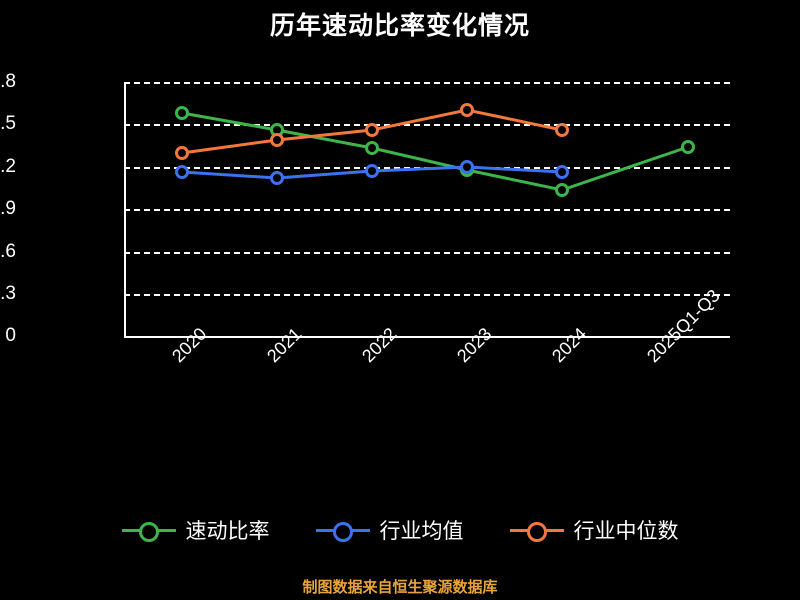 Image resolution: width=800 pixels, height=600 pixels. Describe the element at coordinates (8, 293) in the screenshot. I see `y-tick-label: 0.3` at that location.